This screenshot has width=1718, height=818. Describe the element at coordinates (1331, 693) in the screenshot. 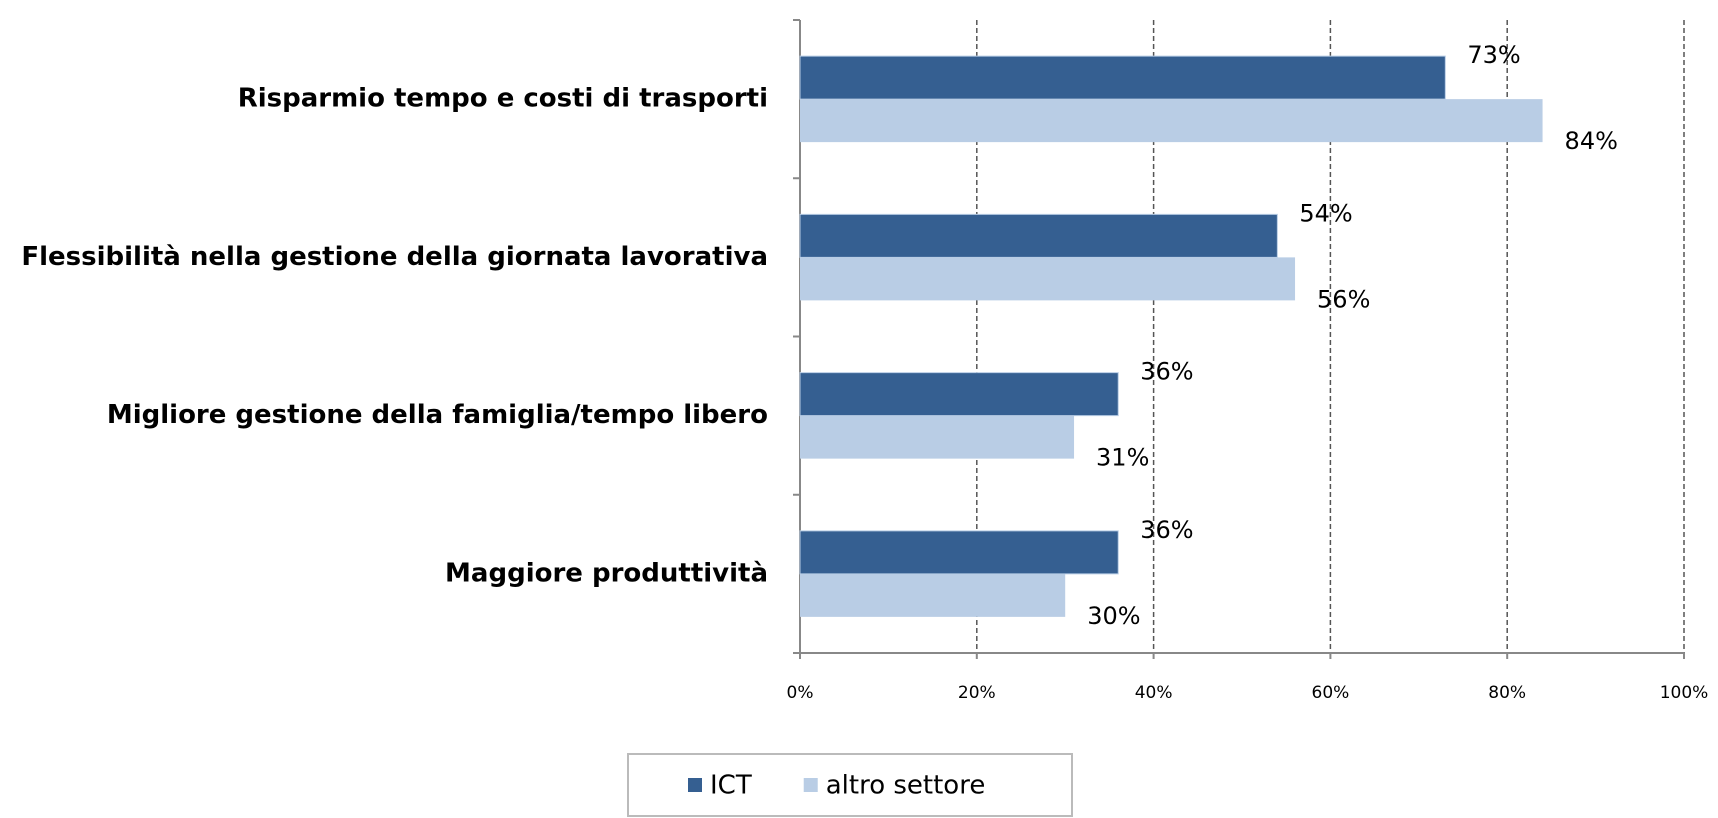

I see `x-tick-label: 60%` at that location.